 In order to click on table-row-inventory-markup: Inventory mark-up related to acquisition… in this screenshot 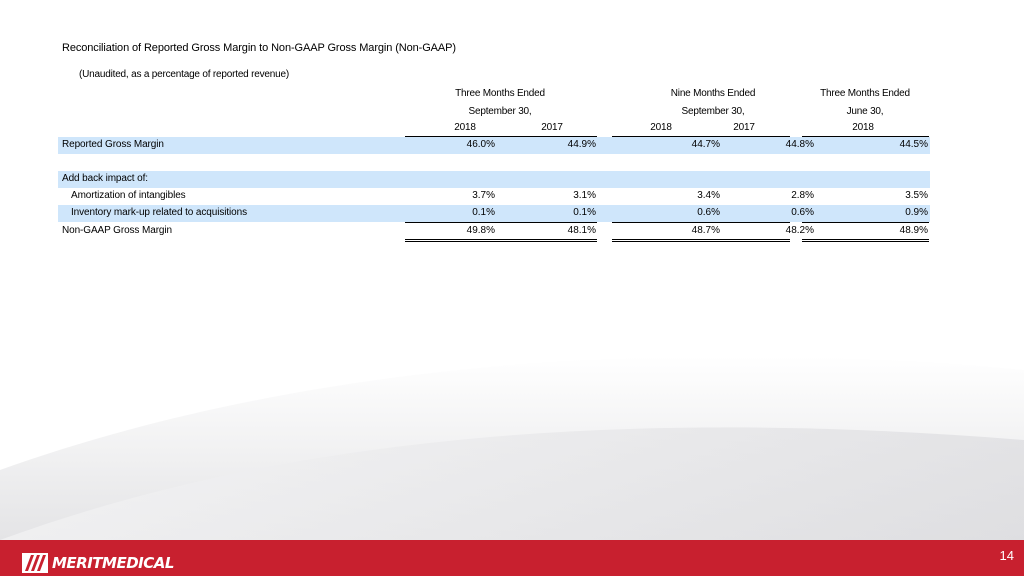, I will do `click(494, 213)`.